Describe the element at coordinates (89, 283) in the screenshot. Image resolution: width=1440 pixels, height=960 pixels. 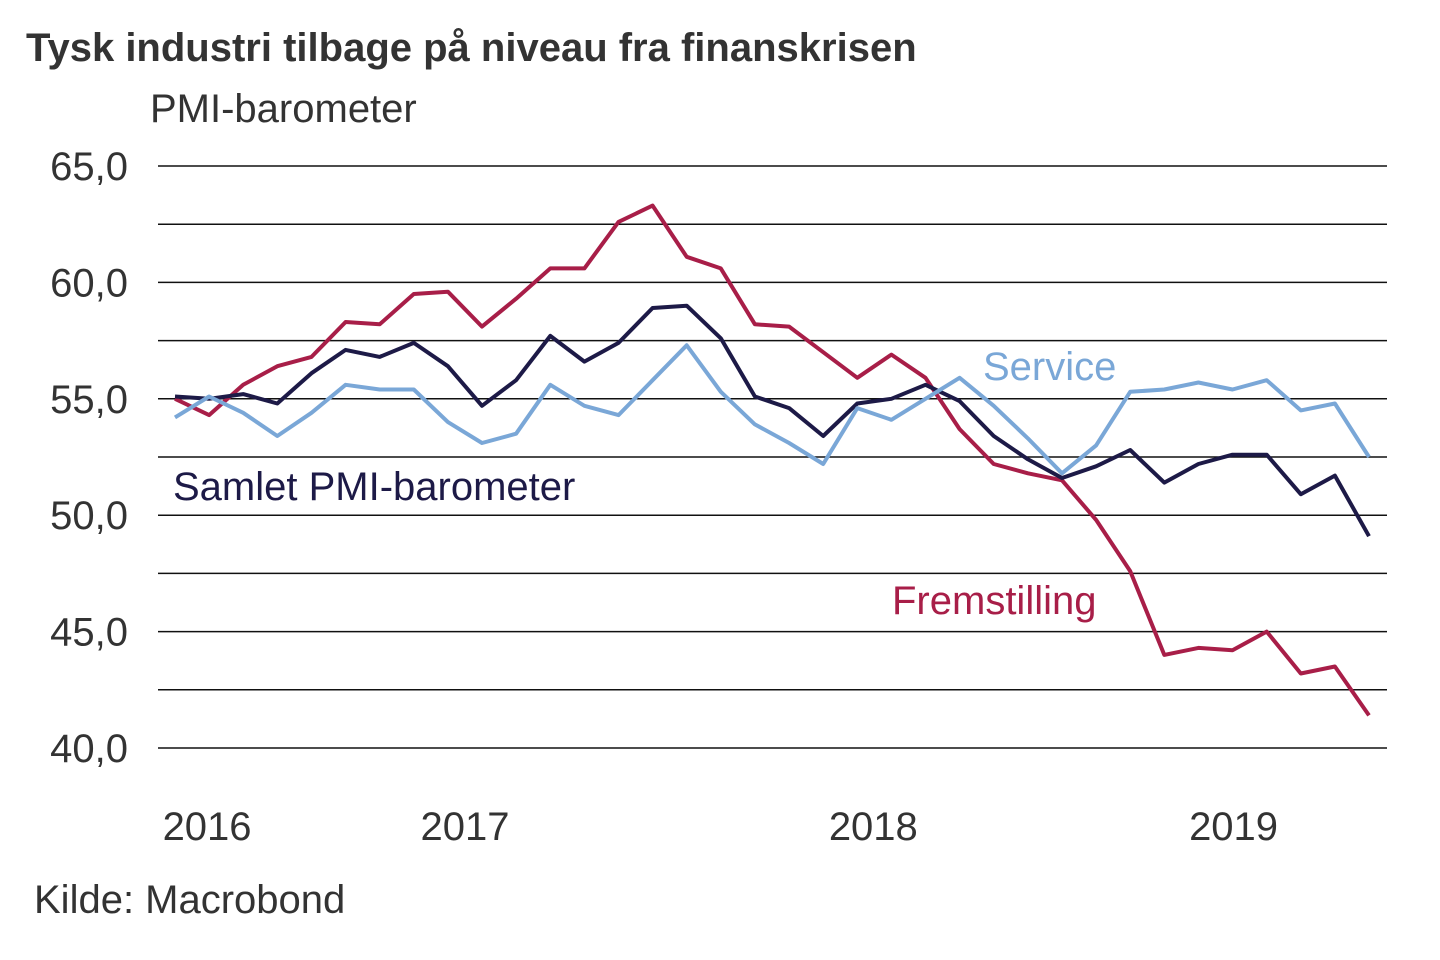
I see `y-tick-label: 60,0` at that location.